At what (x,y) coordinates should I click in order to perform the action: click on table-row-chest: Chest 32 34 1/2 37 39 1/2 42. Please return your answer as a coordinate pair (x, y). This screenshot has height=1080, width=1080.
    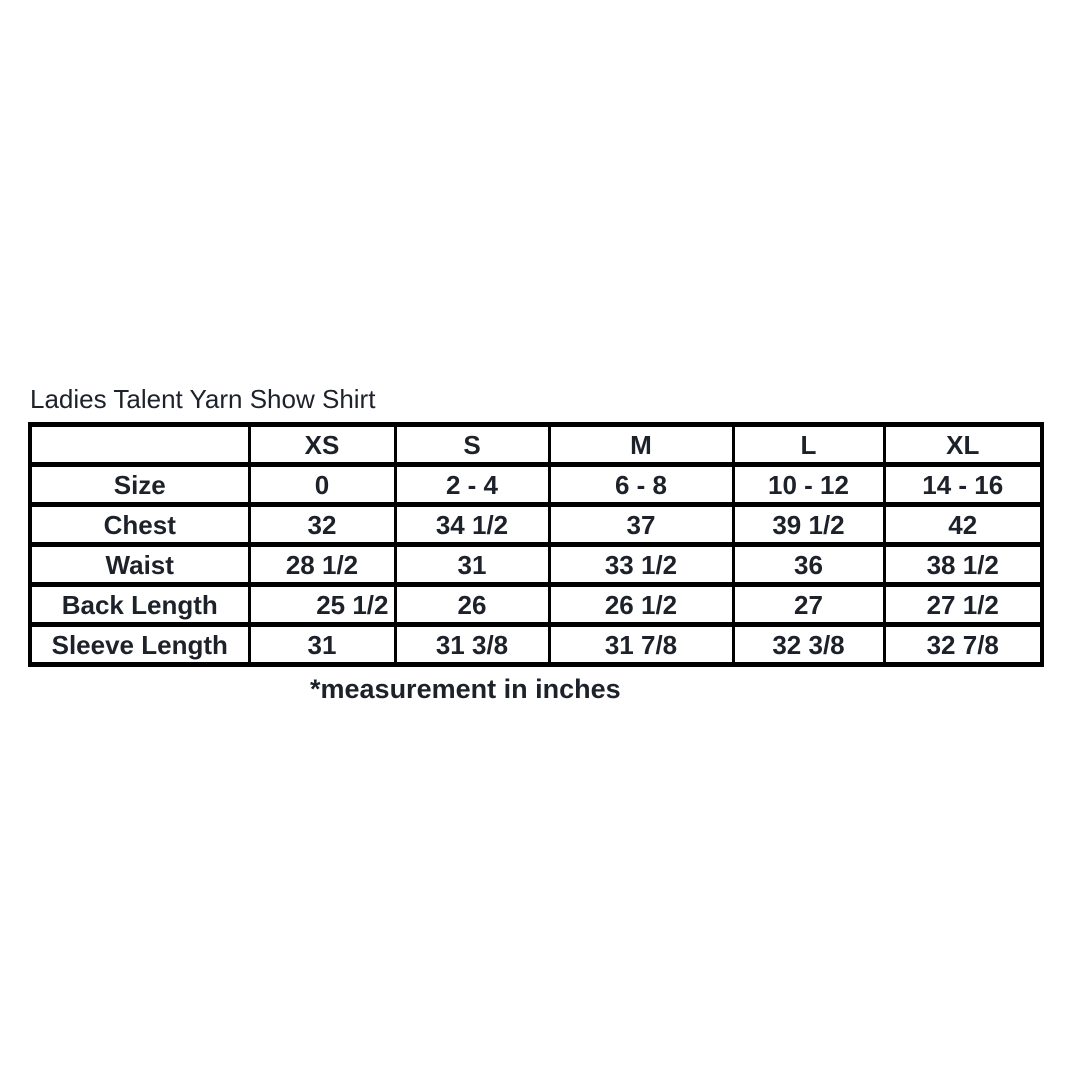
    Looking at the image, I should click on (536, 524).